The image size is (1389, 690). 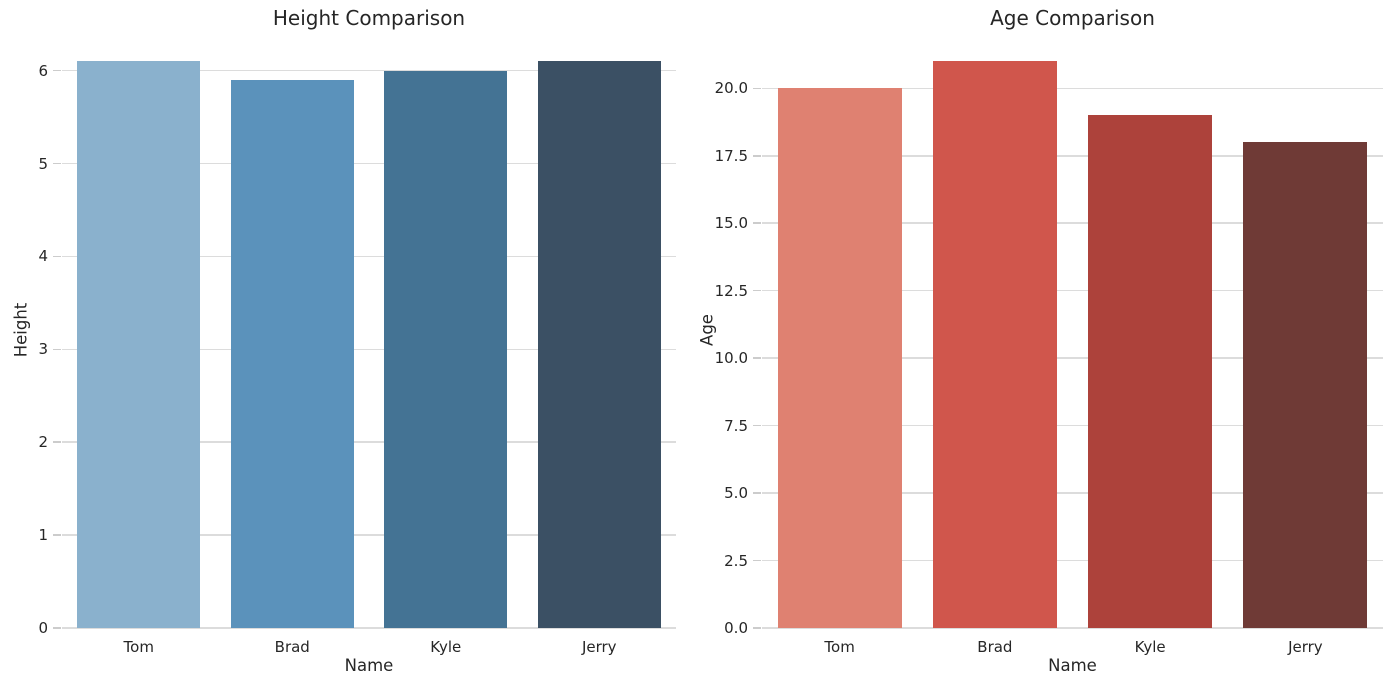 What do you see at coordinates (731, 88) in the screenshot?
I see `y-tick-label: 20.0` at bounding box center [731, 88].